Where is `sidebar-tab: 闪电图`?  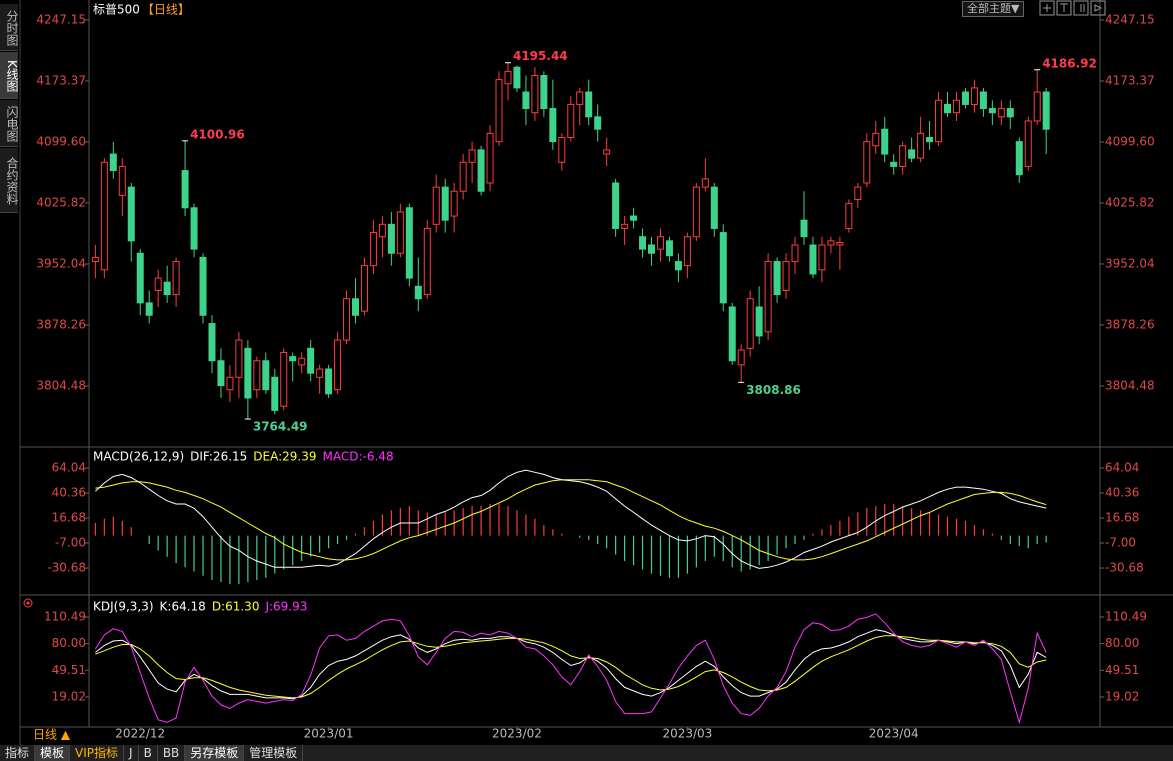
sidebar-tab: 闪电图 is located at coordinates (9, 123).